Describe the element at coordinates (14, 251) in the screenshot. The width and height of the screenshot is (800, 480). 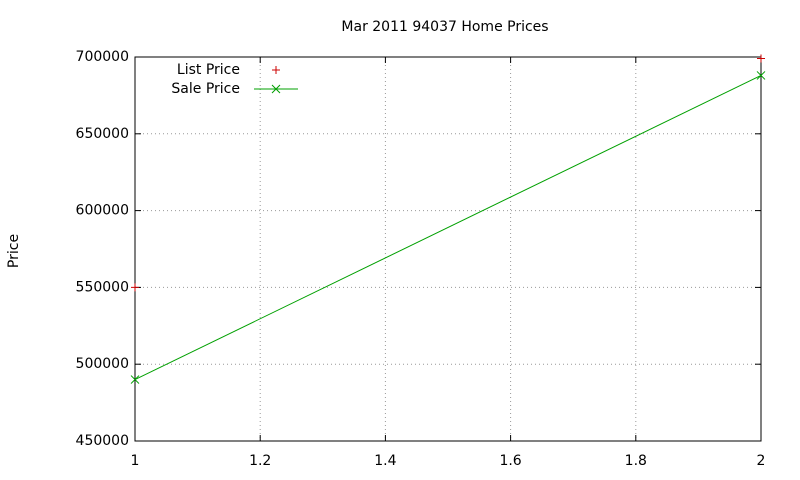
I see `y-axis-label: Price` at that location.